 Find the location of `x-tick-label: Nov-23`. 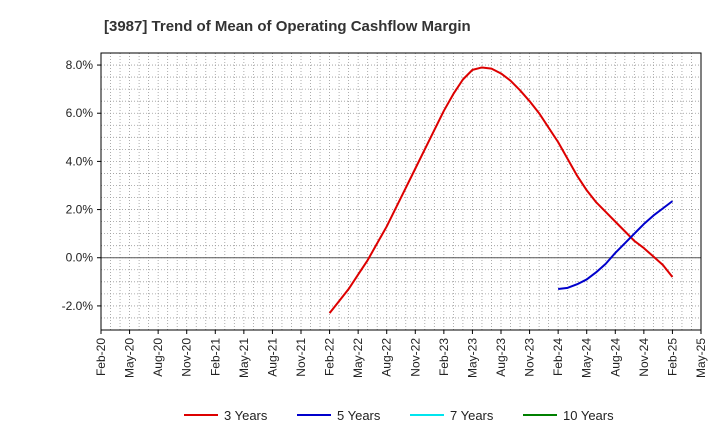

x-tick-label: Nov-23 is located at coordinates (530, 357).